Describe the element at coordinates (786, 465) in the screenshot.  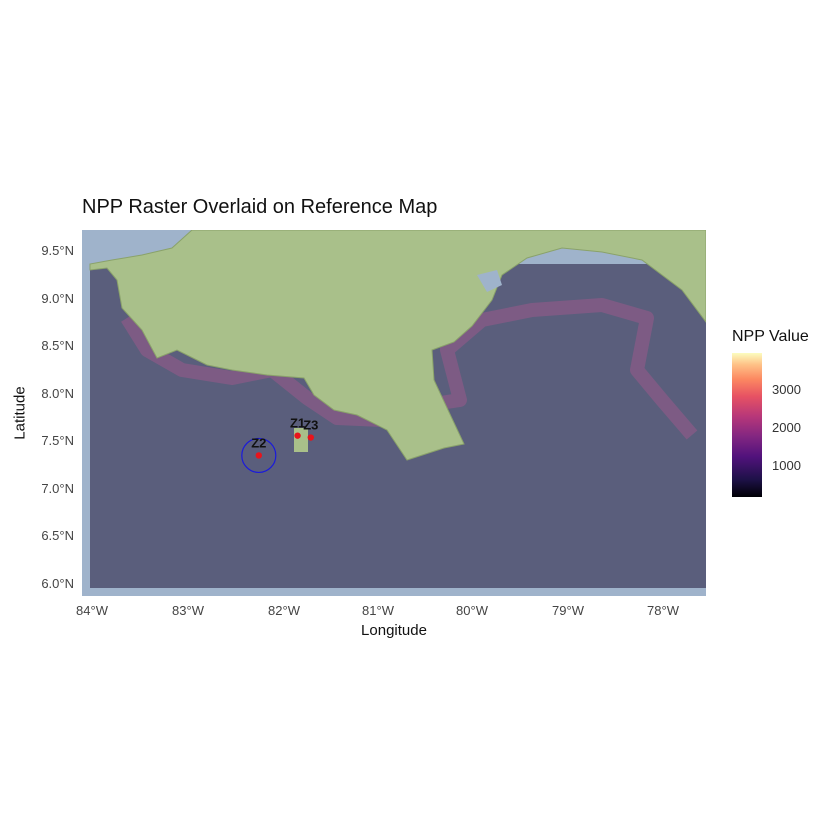
I see `legend-tick-label: 1000` at that location.